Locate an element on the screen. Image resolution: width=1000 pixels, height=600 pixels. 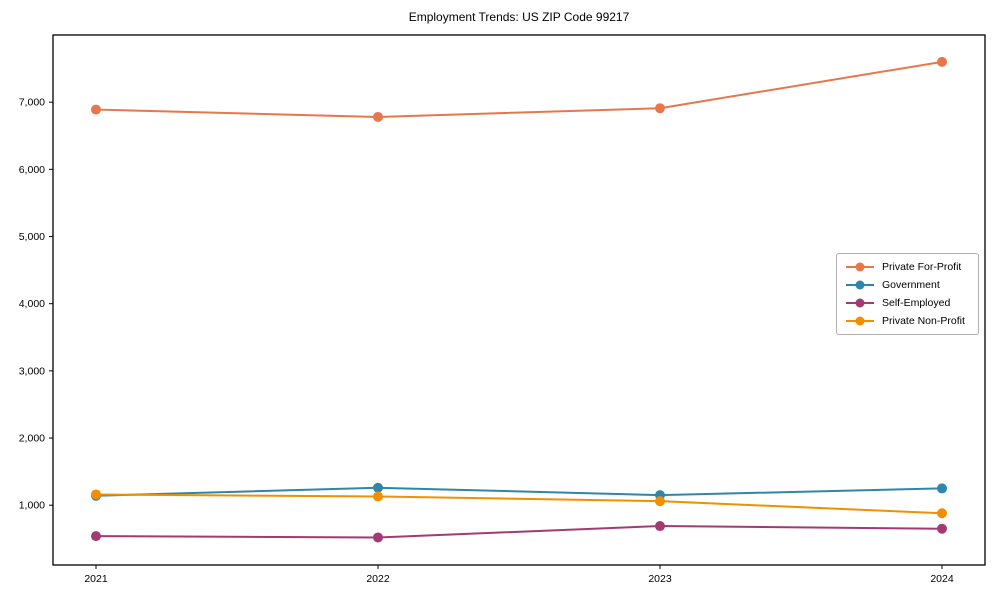
legend-item: Government is located at coordinates (907, 285).